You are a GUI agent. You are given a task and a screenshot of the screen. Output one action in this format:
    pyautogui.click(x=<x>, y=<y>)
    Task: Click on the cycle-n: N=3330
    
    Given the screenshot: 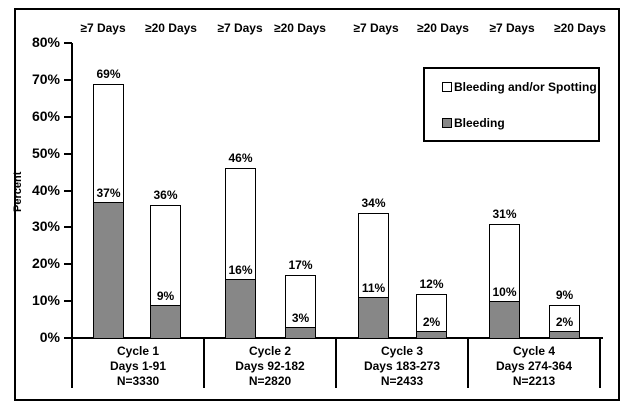 What is the action you would take?
    pyautogui.click(x=138, y=381)
    